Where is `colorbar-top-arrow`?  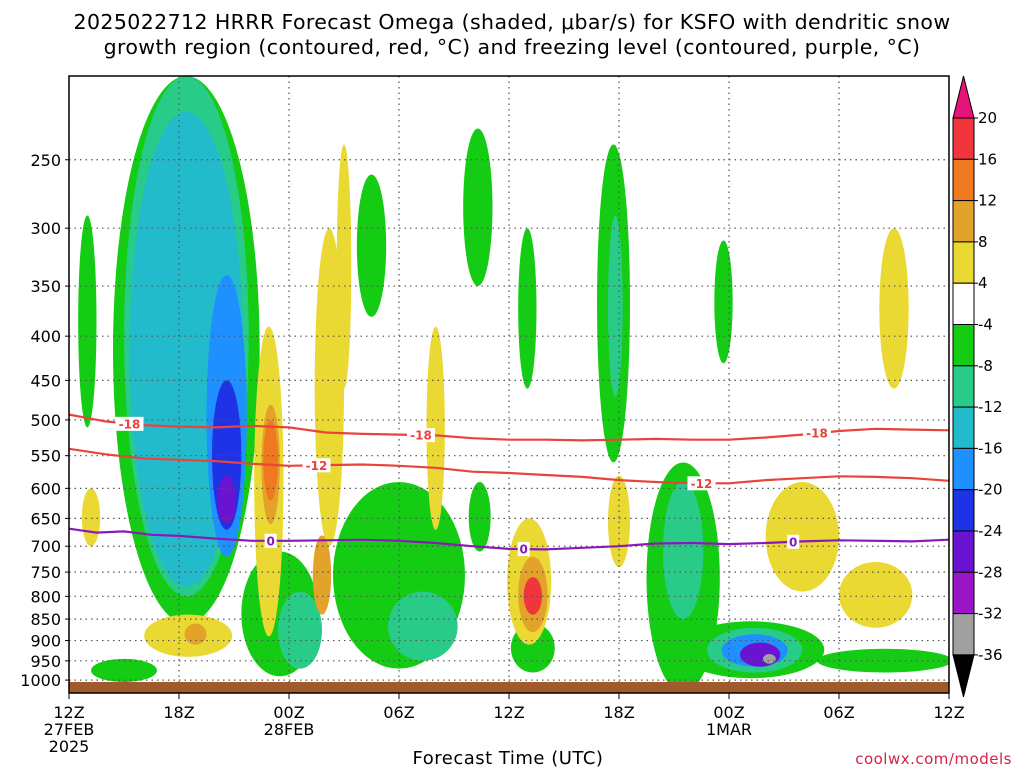
colorbar-top-arrow is located at coordinates (963, 97).